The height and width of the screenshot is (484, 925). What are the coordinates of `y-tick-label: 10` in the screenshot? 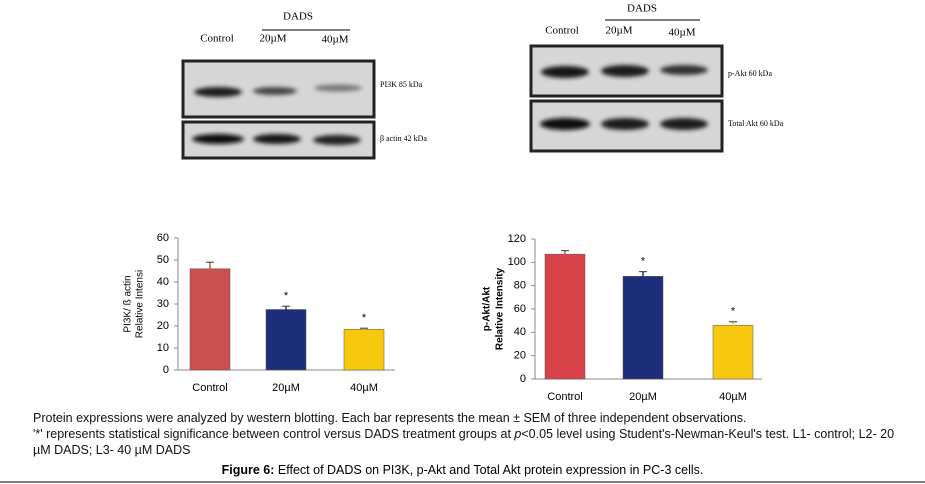 It's located at (163, 348).